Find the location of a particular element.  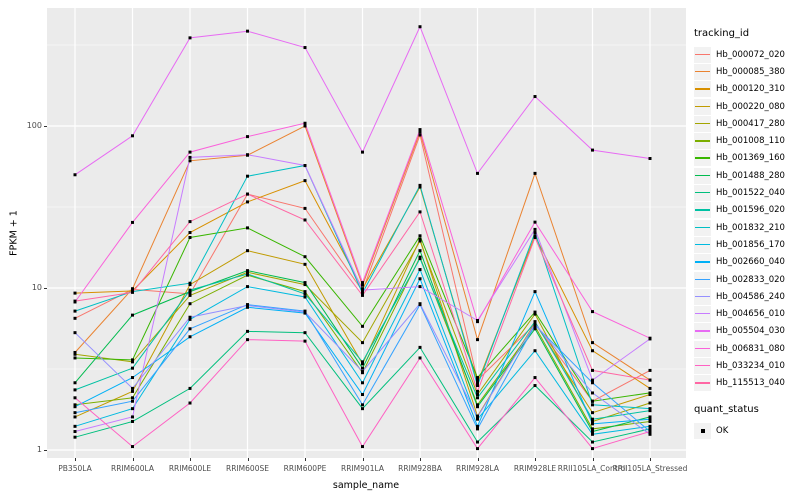

legend-entry: Hb_000220_080 is located at coordinates (747, 106).